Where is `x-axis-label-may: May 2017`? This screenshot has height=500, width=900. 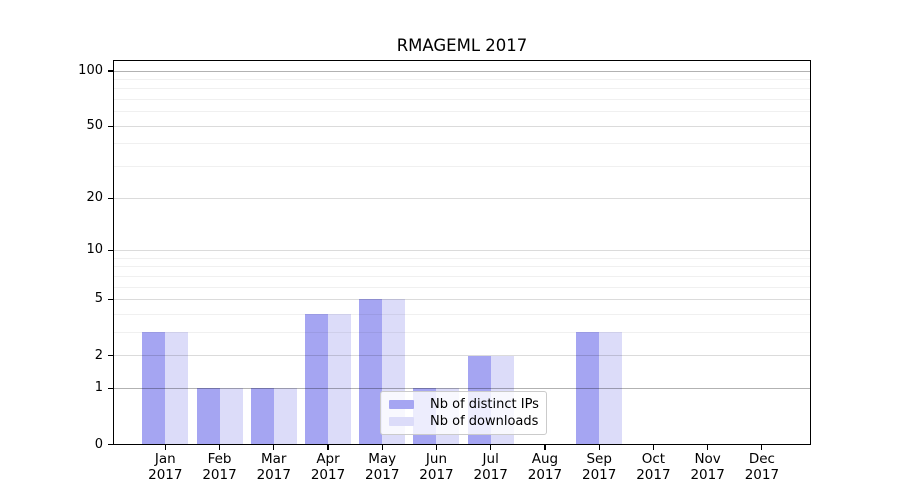
x-axis-label-may: May 2017 is located at coordinates (382, 467).